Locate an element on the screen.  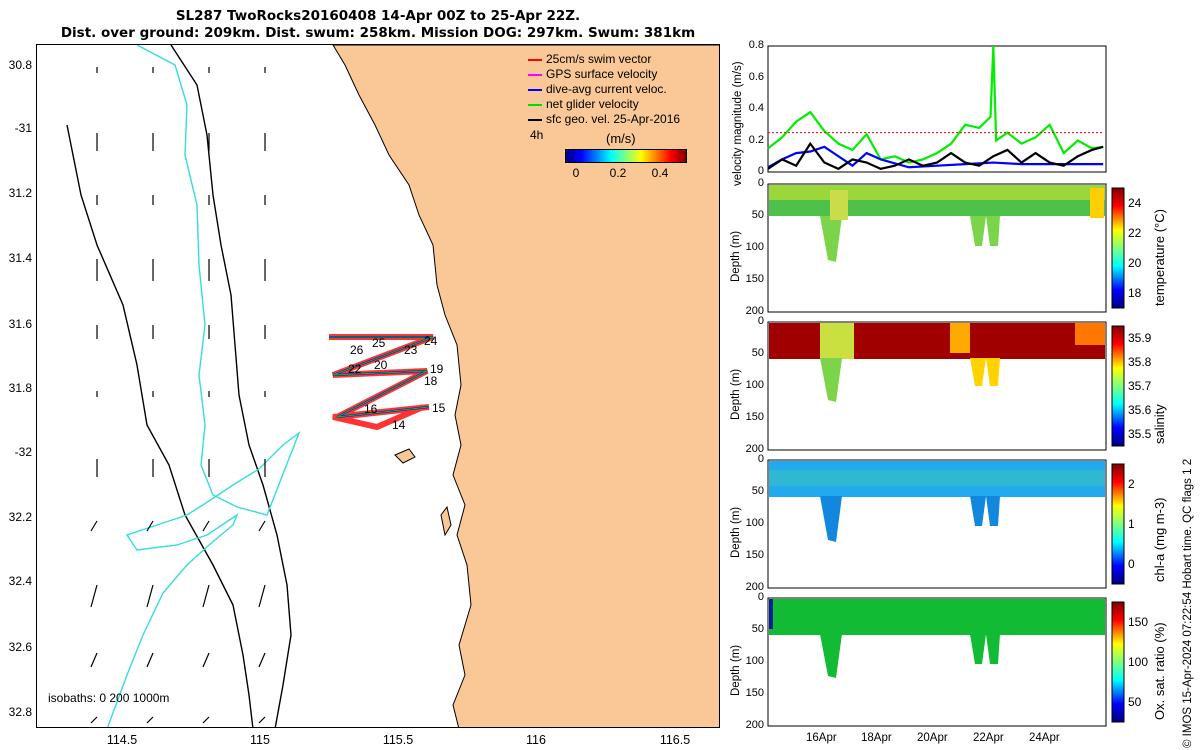
velocity-ytick: 0.8 is located at coordinates (756, 45).